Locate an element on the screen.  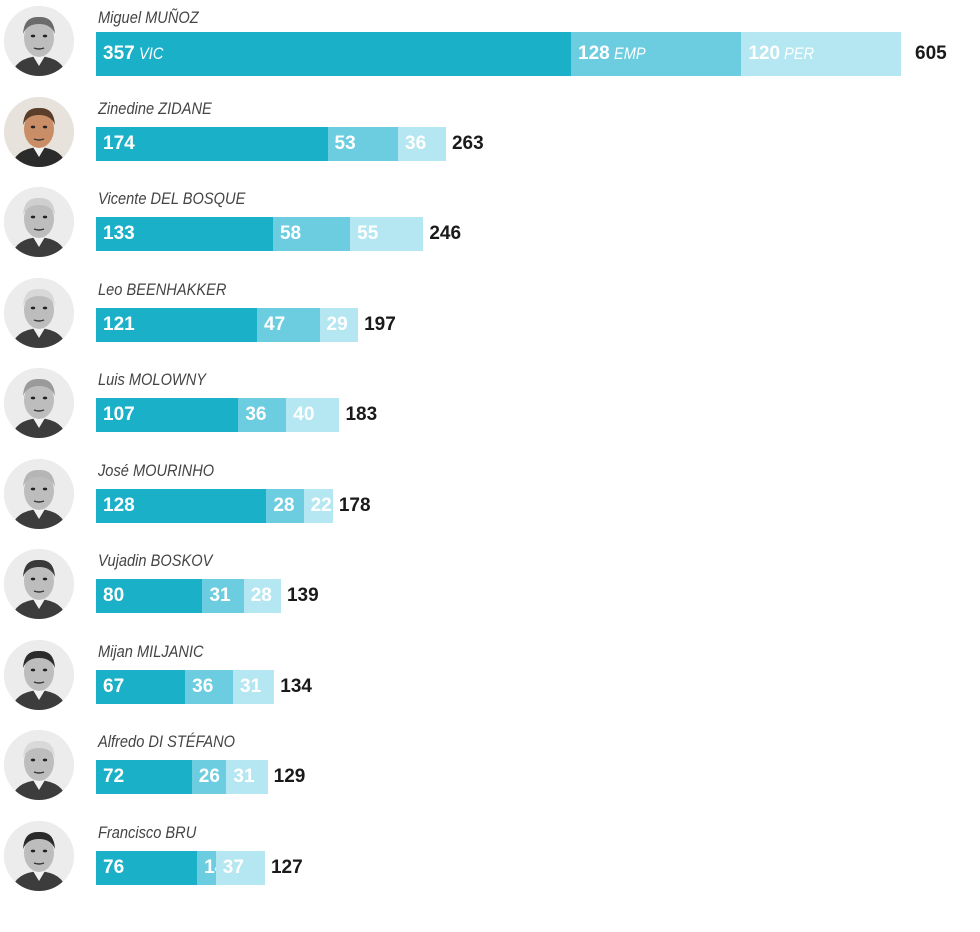
segment-value-label: 128 is located at coordinates (119, 506).